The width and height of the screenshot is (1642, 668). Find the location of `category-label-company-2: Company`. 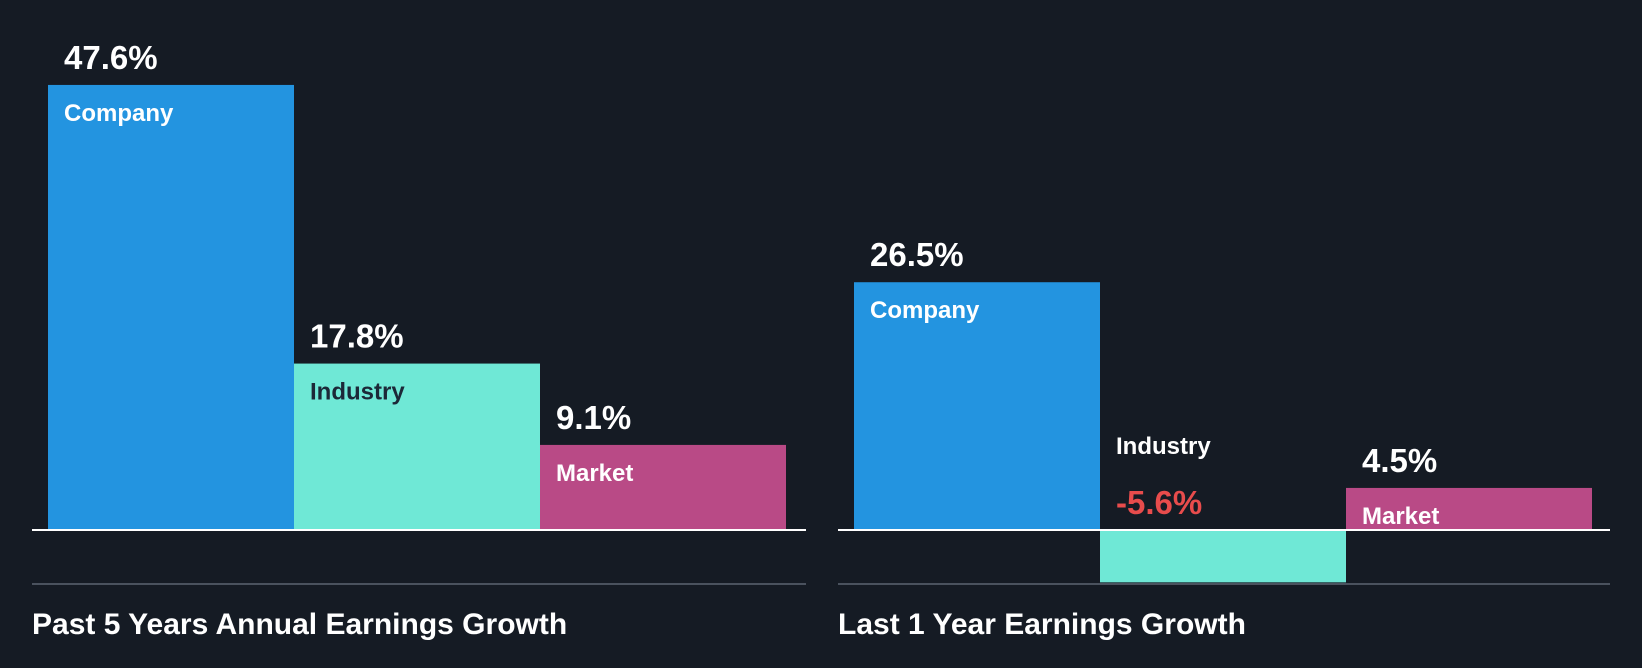

category-label-company-2: Company is located at coordinates (925, 310).